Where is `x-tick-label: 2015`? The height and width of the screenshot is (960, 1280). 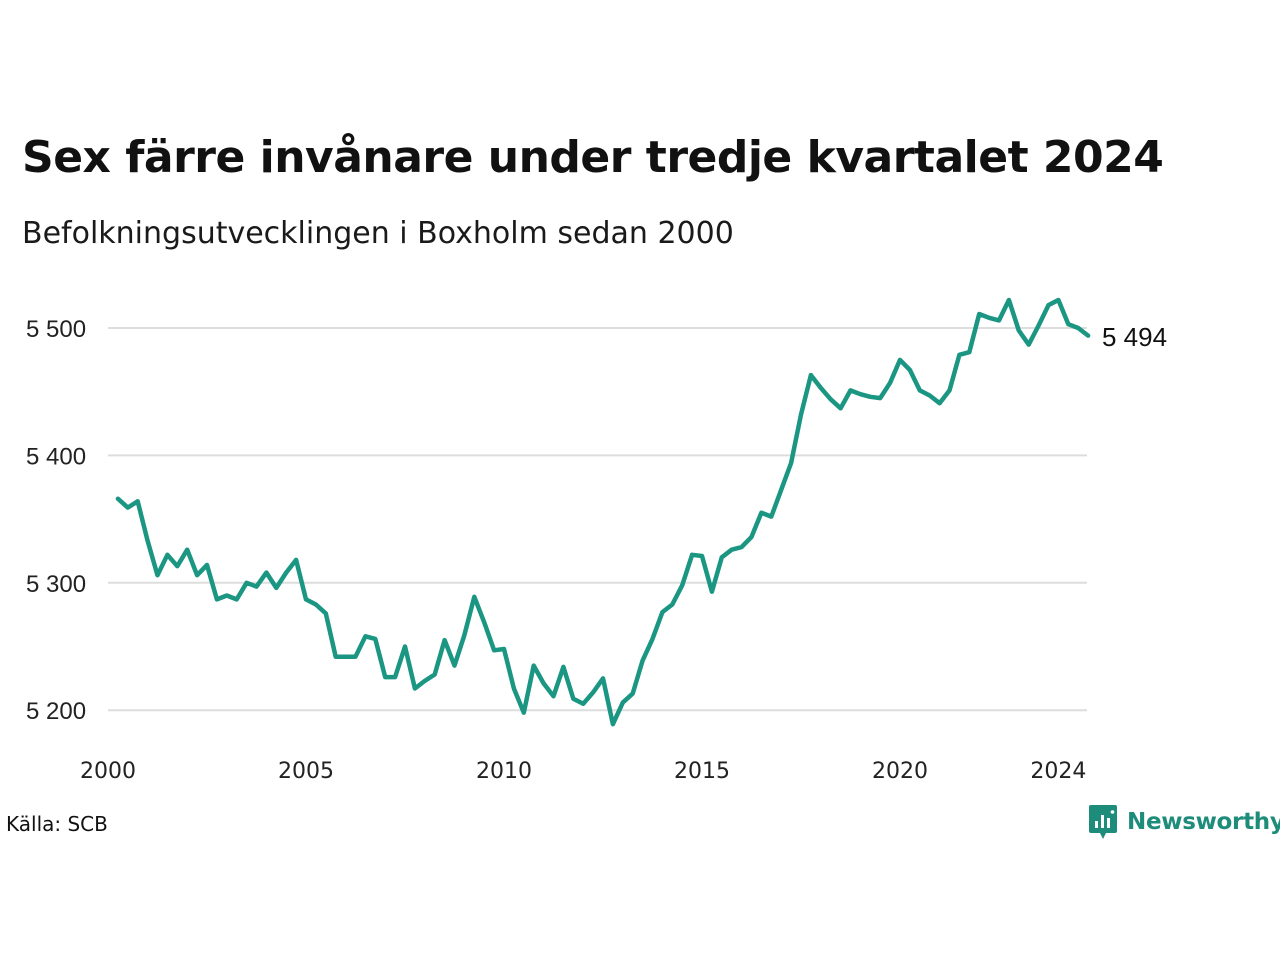 x-tick-label: 2015 is located at coordinates (702, 771).